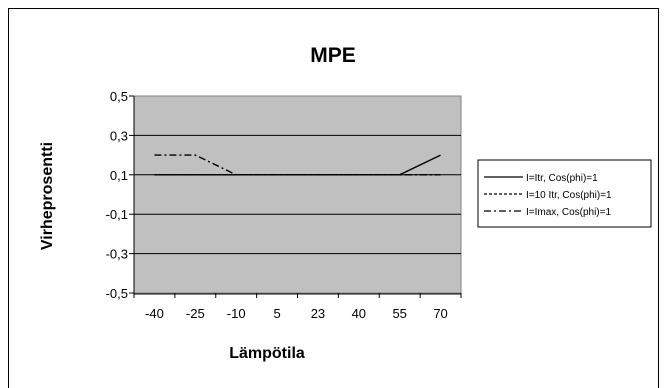  What do you see at coordinates (195, 313) in the screenshot?
I see `x-tick-label: -25` at bounding box center [195, 313].